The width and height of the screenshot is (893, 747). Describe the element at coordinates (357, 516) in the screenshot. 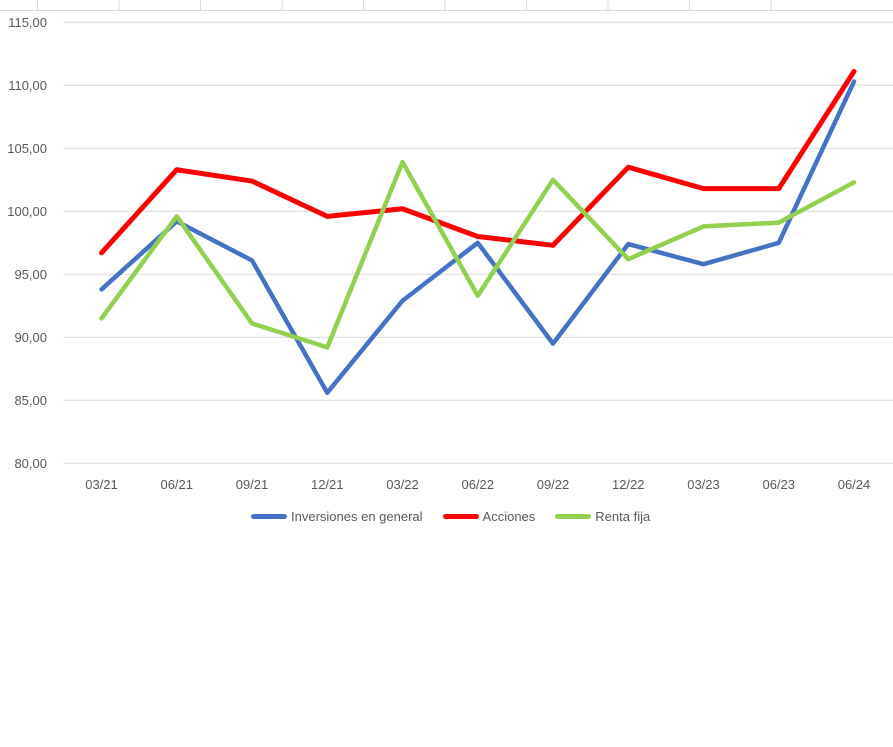

I see `legend-label: Inversiones en general` at that location.